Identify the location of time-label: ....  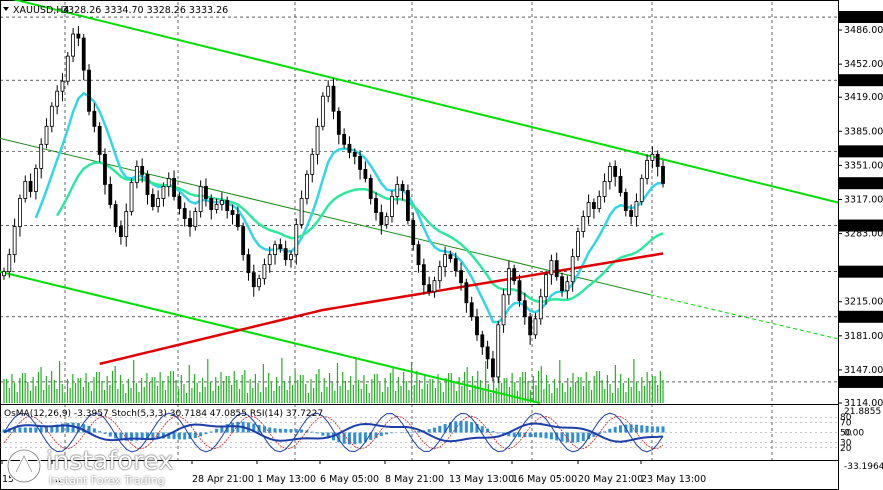
(56, 479).